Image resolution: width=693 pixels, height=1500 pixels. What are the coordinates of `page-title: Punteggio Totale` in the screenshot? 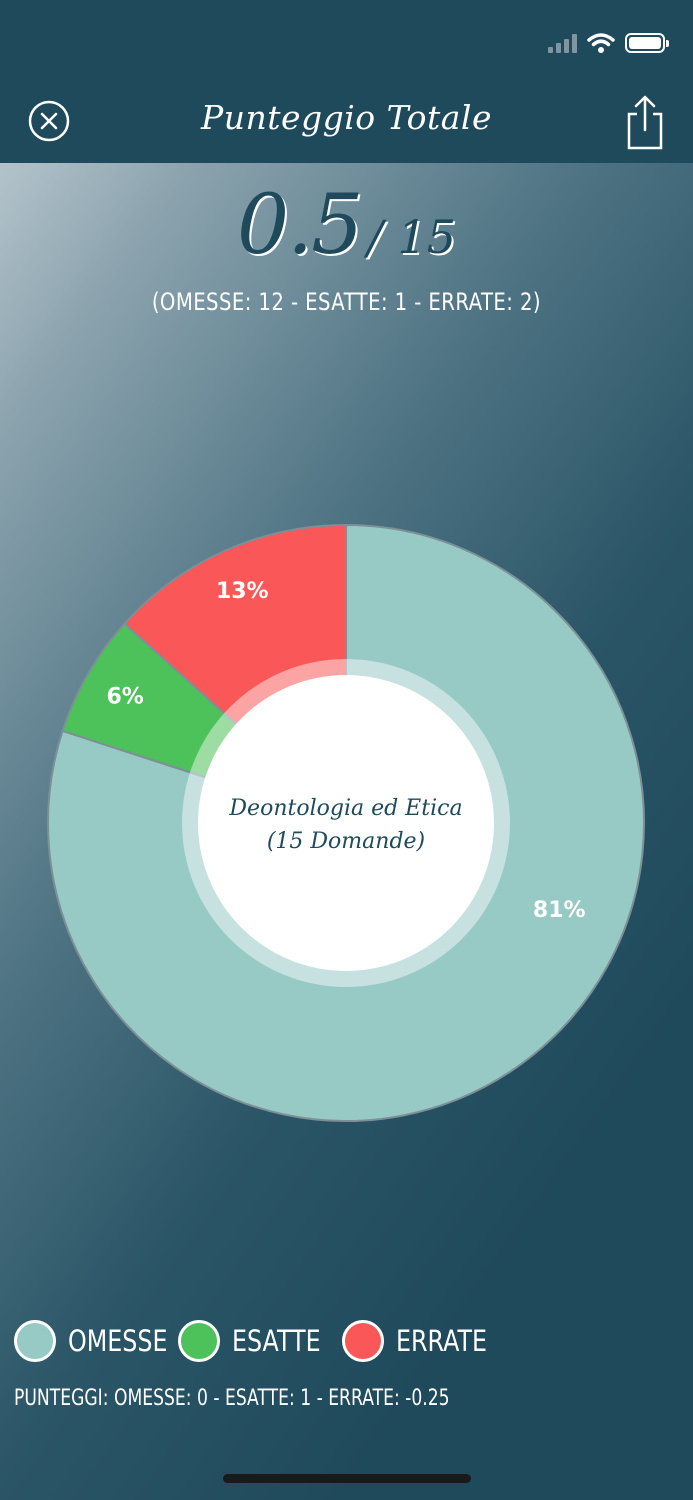 It's located at (346, 117).